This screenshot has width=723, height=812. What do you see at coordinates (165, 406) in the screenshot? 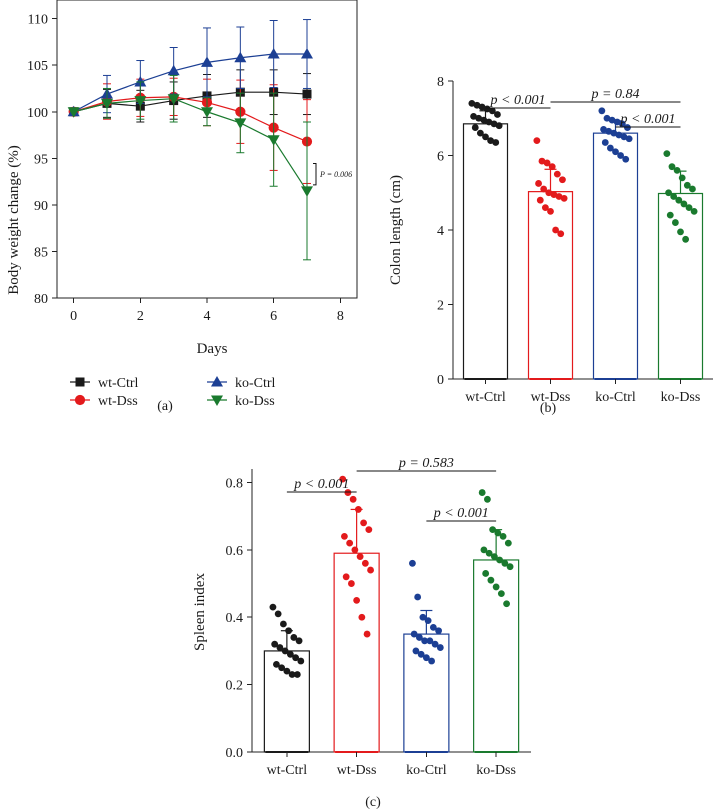
I see `panel-a-label: (a)` at bounding box center [165, 406].